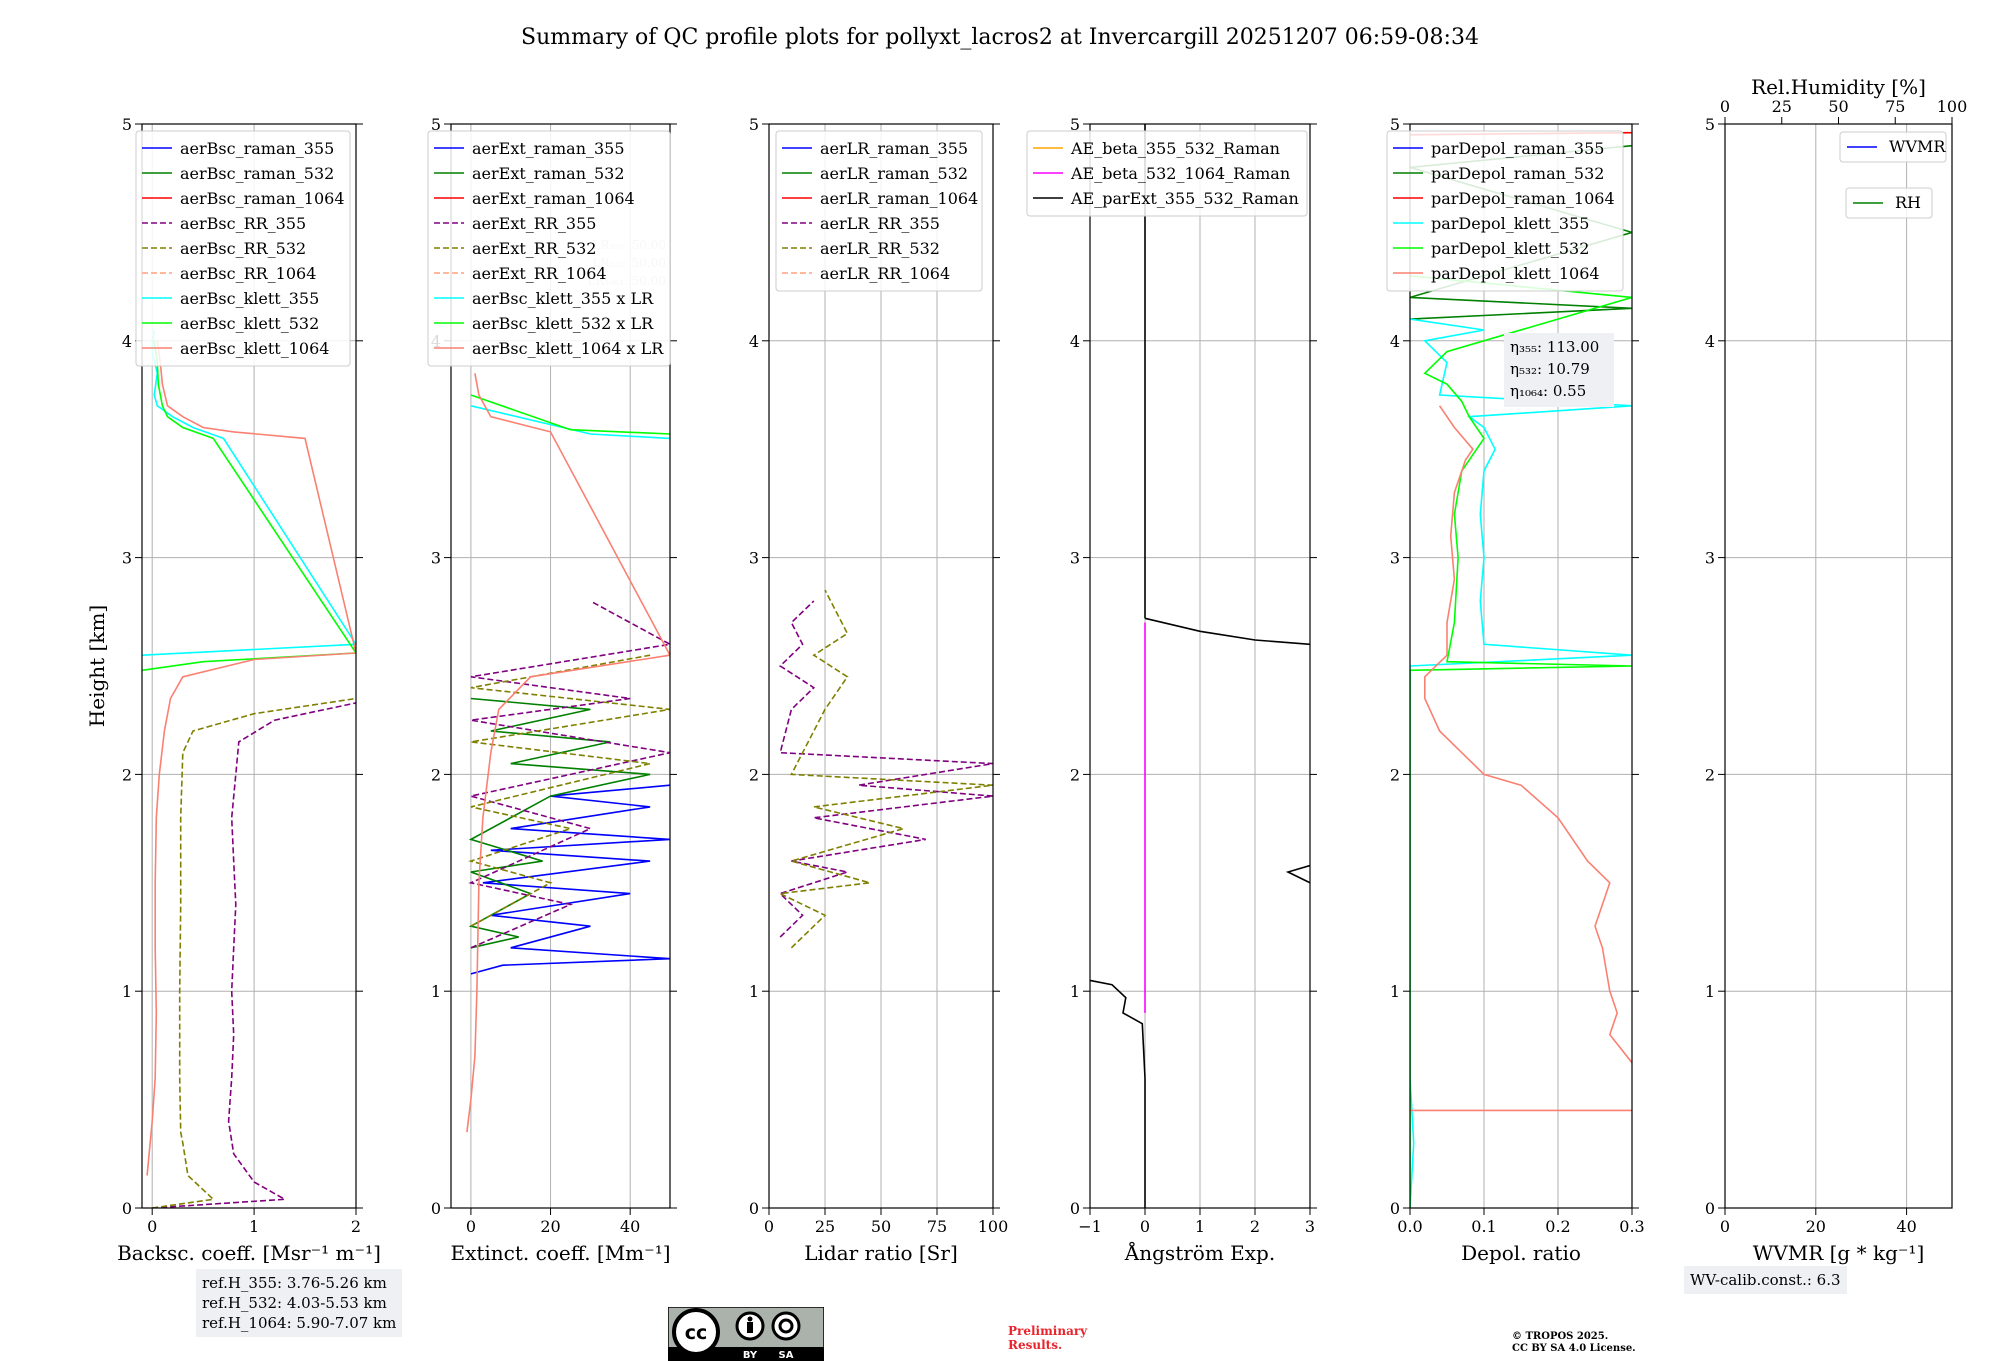 Image resolution: width=2000 pixels, height=1361 pixels. Describe the element at coordinates (1521, 1253) in the screenshot. I see `x-axis-label: Depol. ratio` at that location.